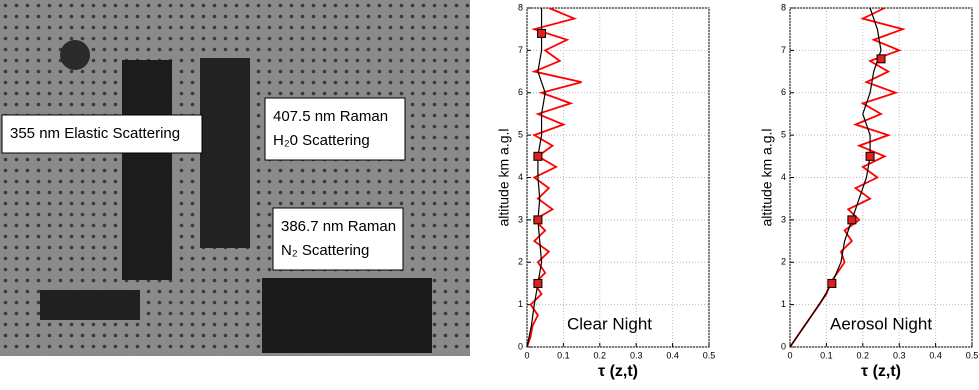 This screenshot has height=390, width=979. I want to click on annotation: Clear Night, so click(609, 323).